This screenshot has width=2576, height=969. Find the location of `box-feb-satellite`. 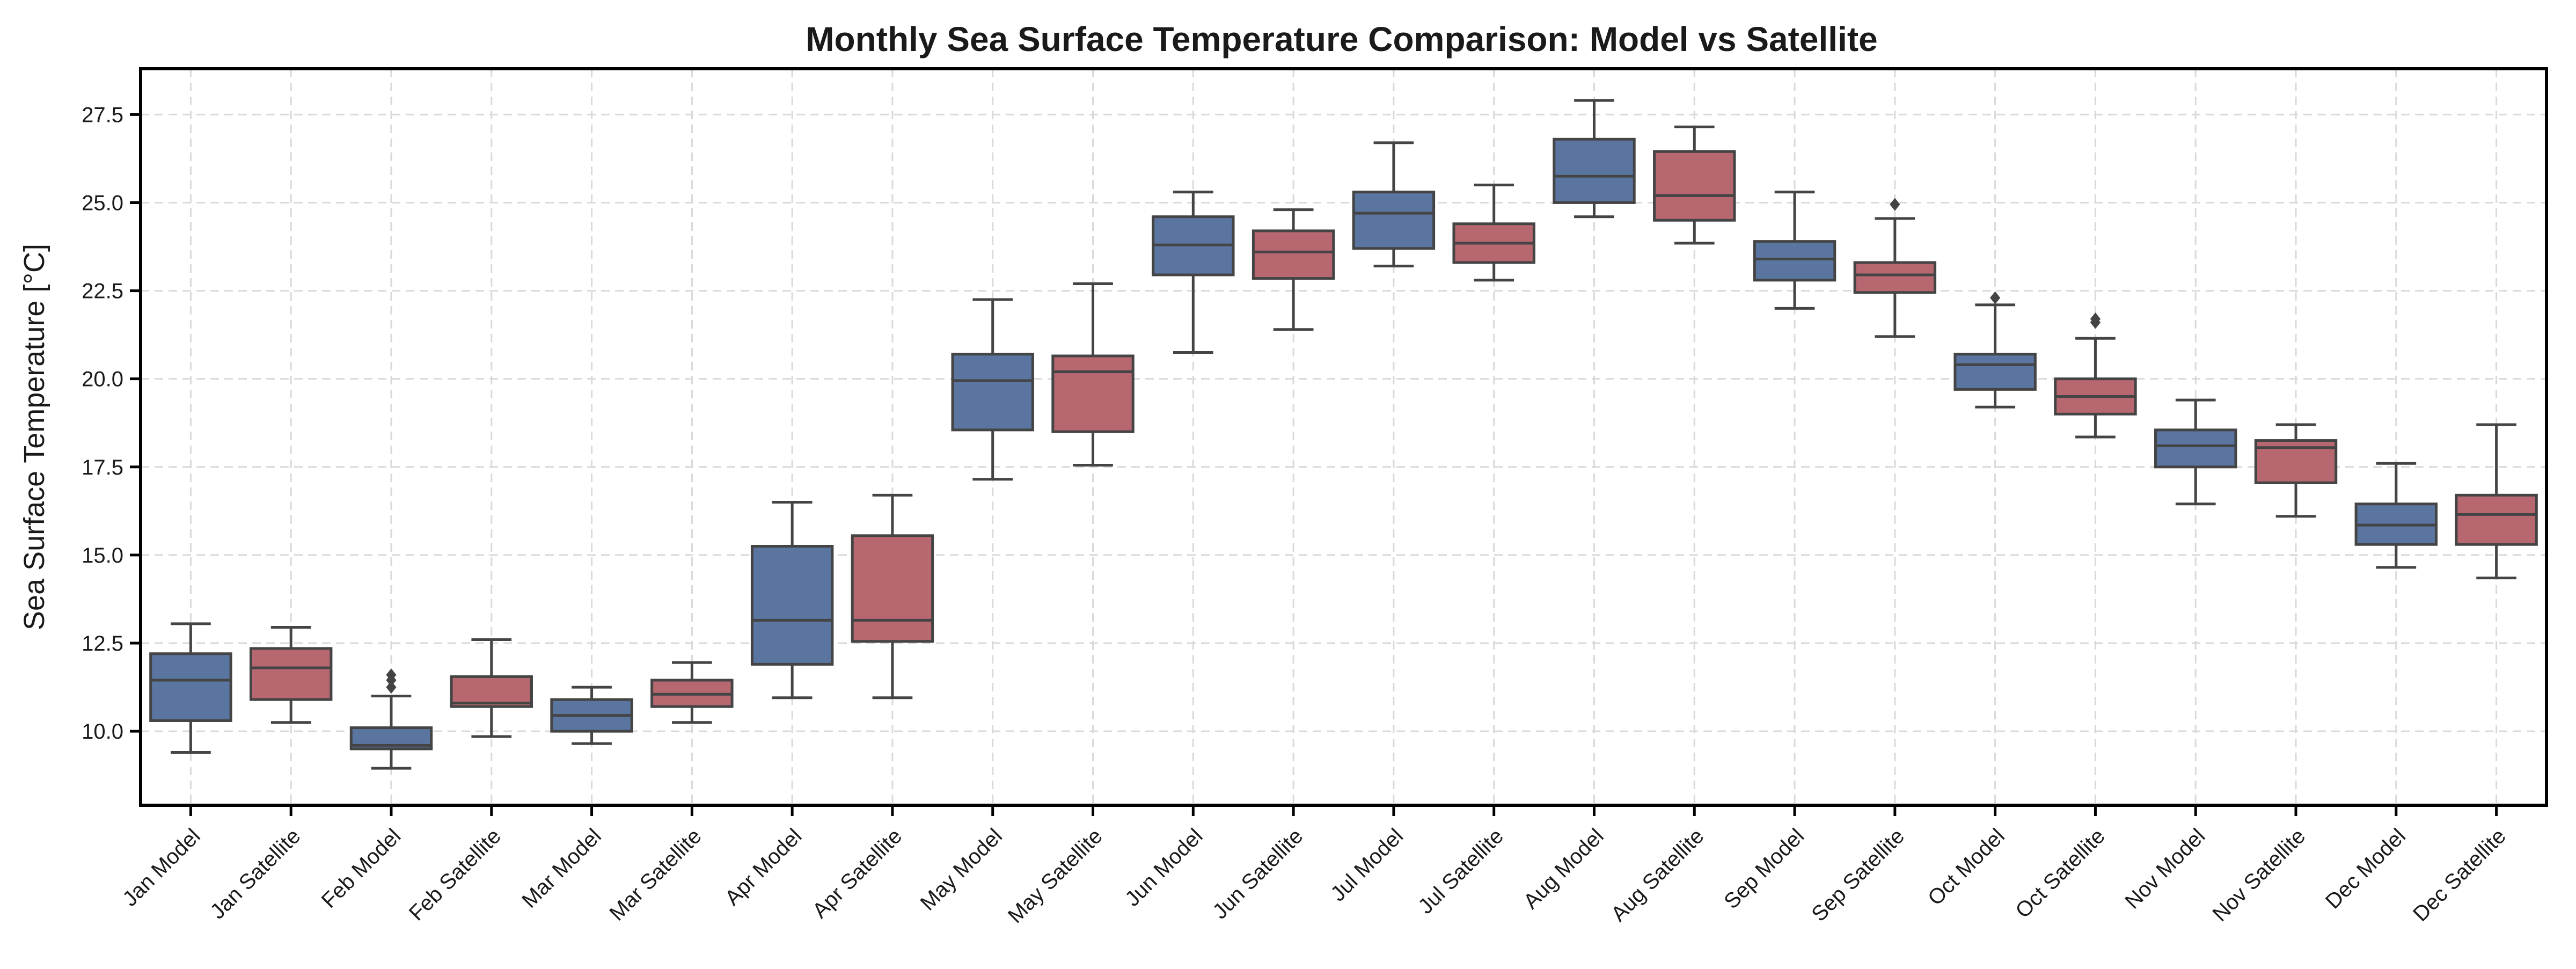

box-feb-satellite is located at coordinates (491, 688).